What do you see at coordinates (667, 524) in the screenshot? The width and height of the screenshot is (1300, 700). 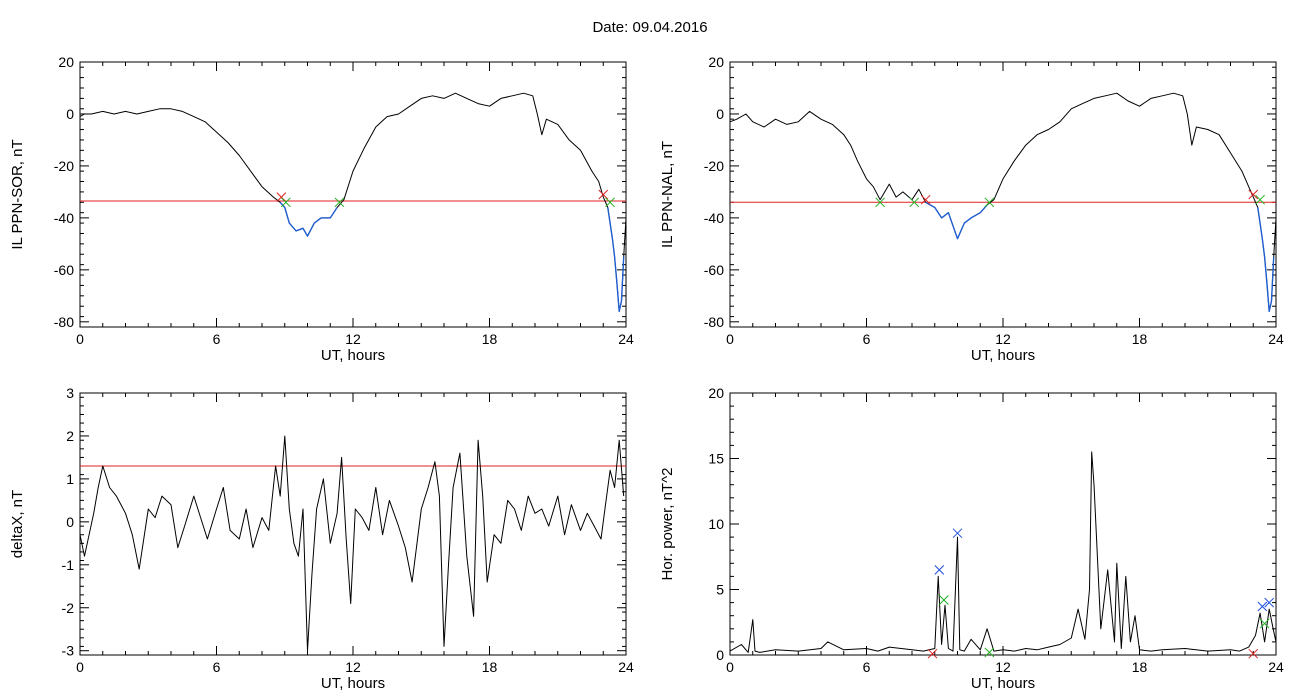 I see `y-axis-label: Hor. power, nT^2` at bounding box center [667, 524].